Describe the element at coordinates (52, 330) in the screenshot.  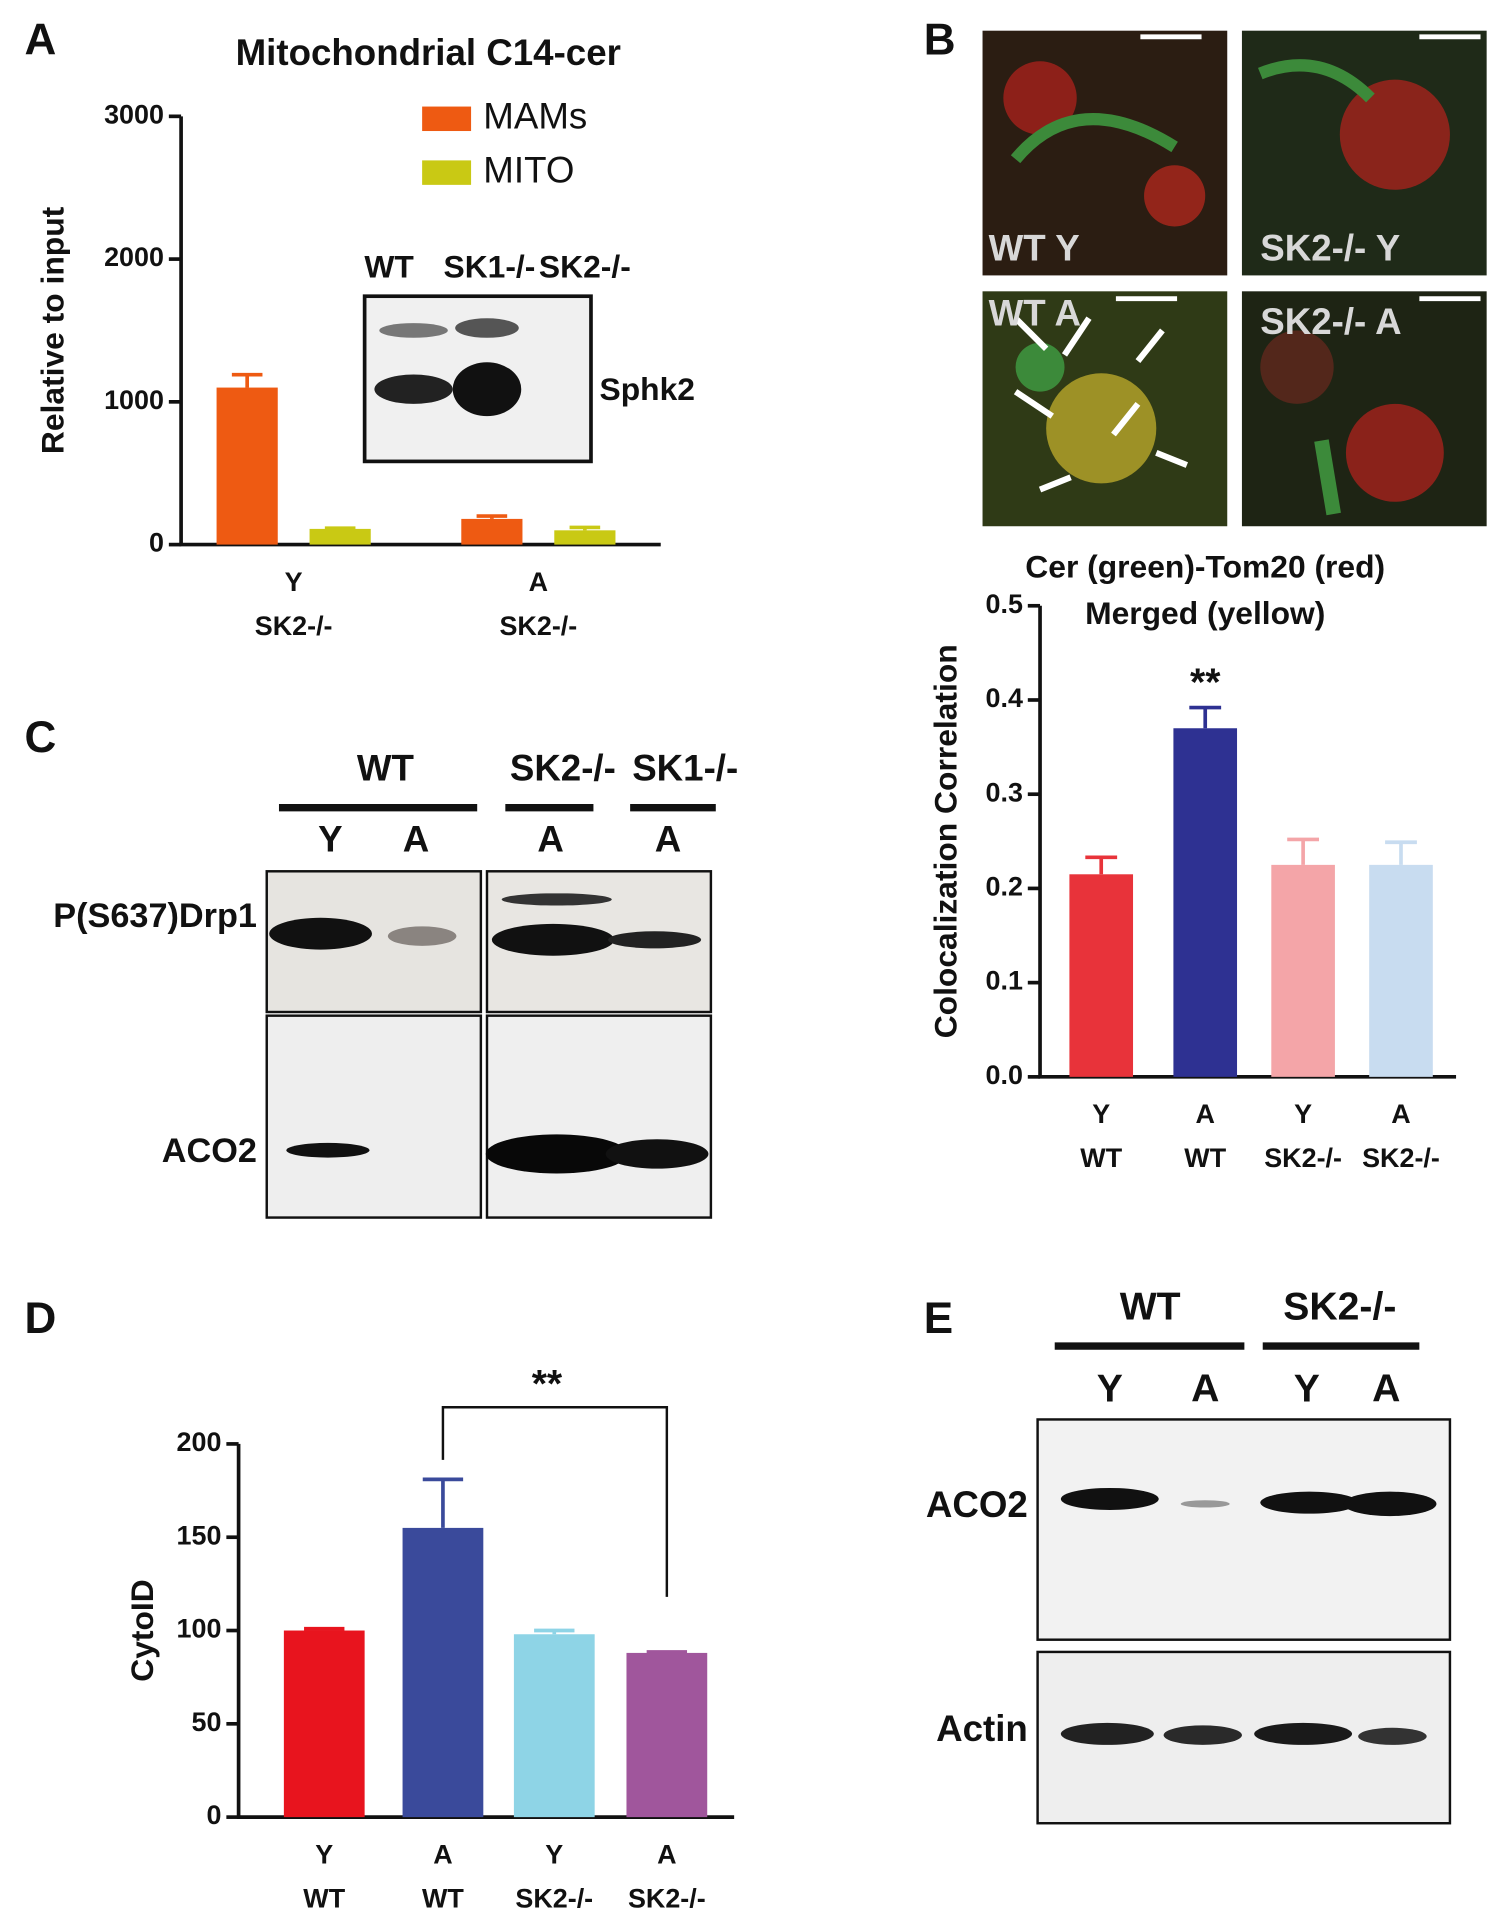
I see `y-axis-label: Relative to input` at that location.